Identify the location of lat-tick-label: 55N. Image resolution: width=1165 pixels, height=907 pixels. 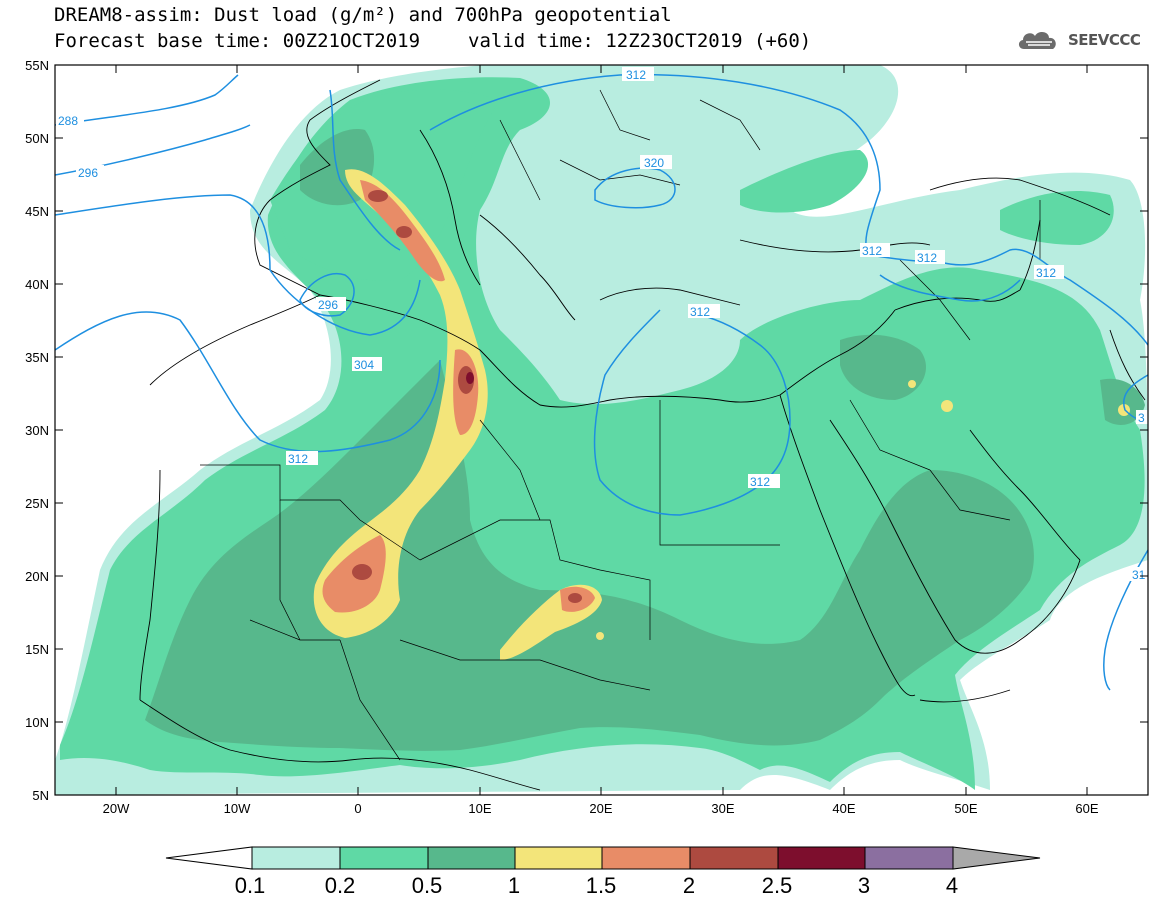
(37, 65).